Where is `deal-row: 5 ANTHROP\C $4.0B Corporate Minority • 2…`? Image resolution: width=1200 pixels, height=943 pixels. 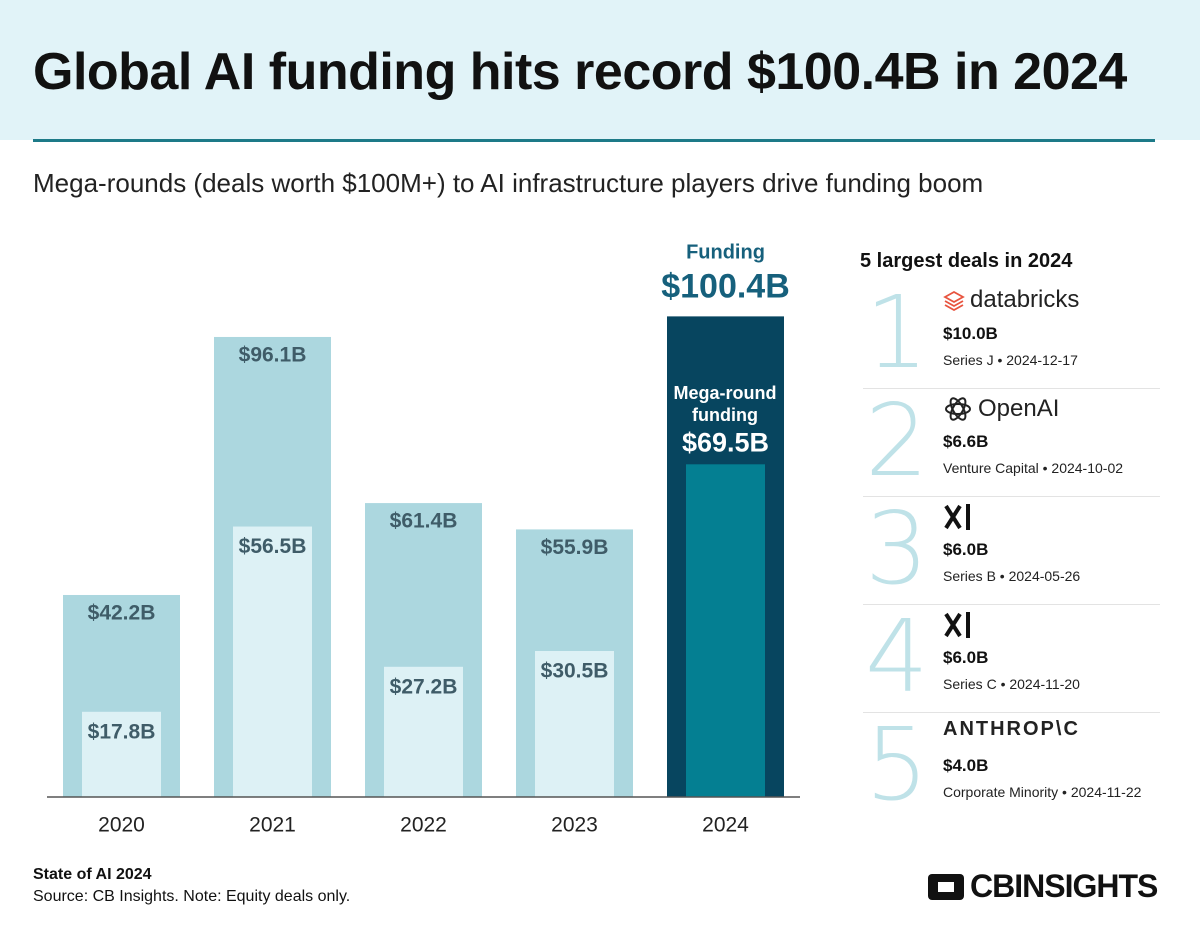 deal-row: 5 ANTHROP\C $4.0B Corporate Minority • 2… is located at coordinates (1011, 764).